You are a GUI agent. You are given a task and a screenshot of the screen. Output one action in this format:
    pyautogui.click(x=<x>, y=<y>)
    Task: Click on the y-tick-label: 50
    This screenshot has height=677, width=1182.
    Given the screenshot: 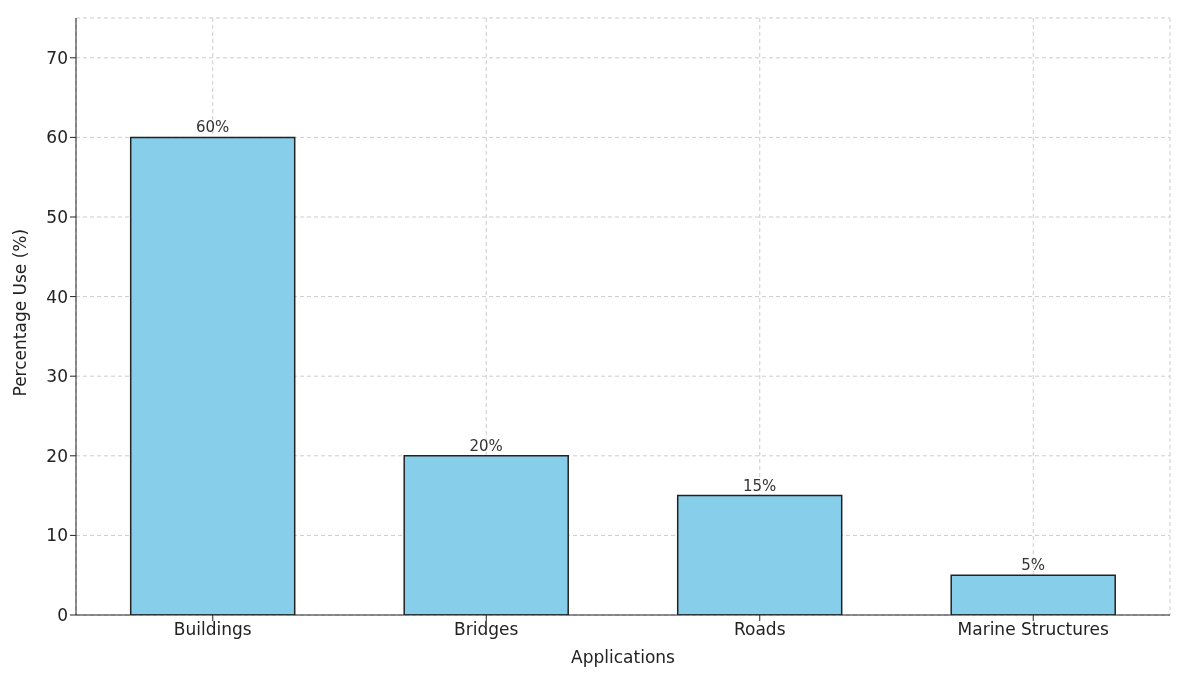 What is the action you would take?
    pyautogui.click(x=57, y=217)
    